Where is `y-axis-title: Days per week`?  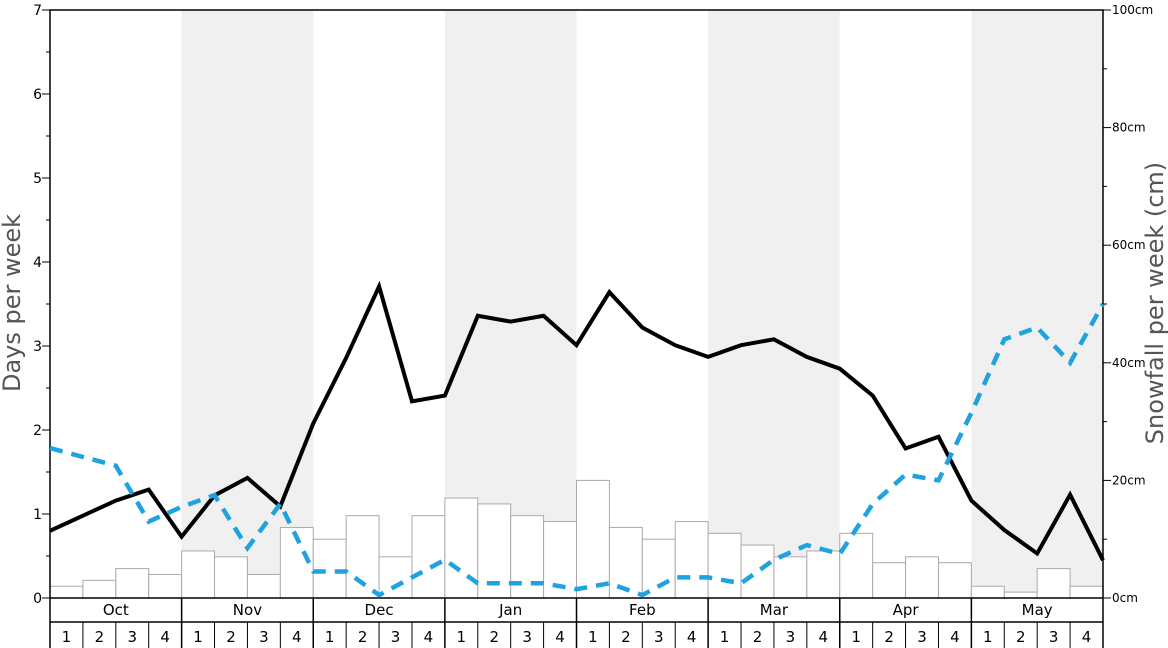 y-axis-title: Days per week is located at coordinates (13, 303).